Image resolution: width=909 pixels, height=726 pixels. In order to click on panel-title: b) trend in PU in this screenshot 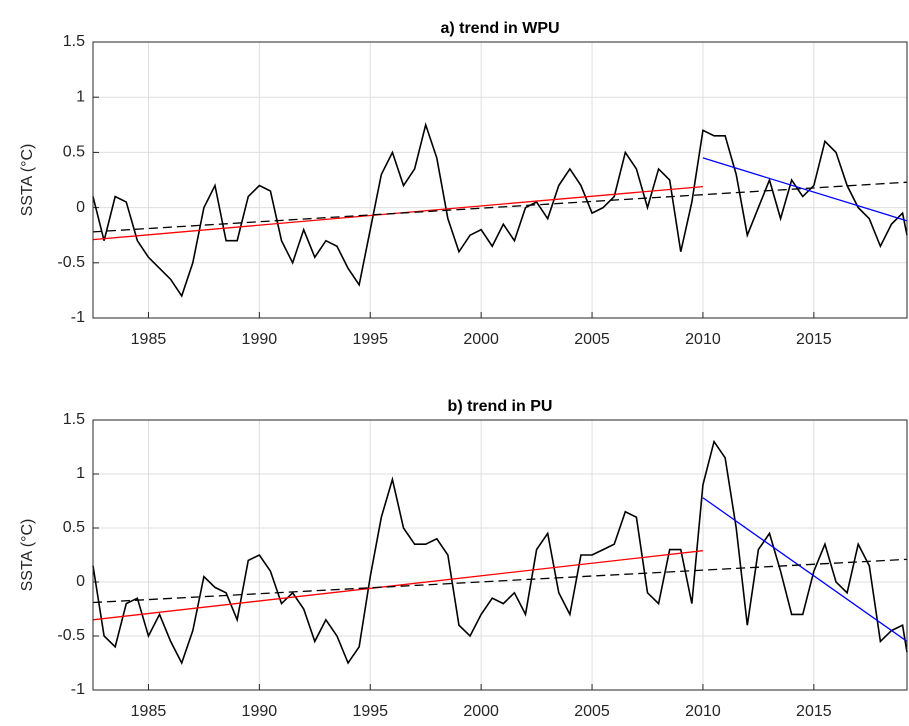, I will do `click(500, 406)`.